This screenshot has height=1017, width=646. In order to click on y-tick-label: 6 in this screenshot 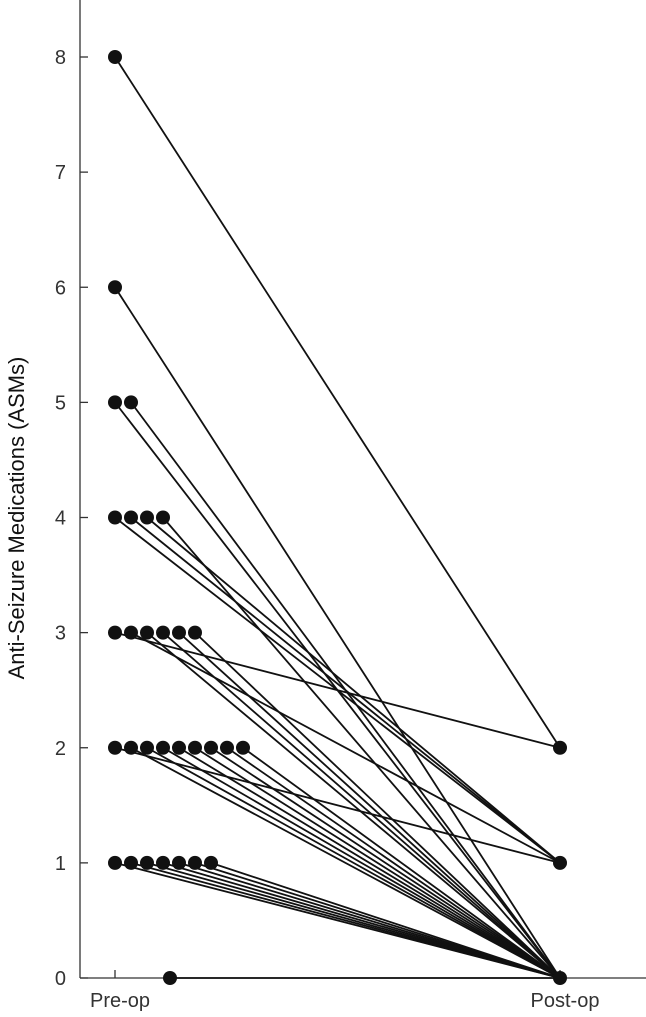, I will do `click(60, 288)`.